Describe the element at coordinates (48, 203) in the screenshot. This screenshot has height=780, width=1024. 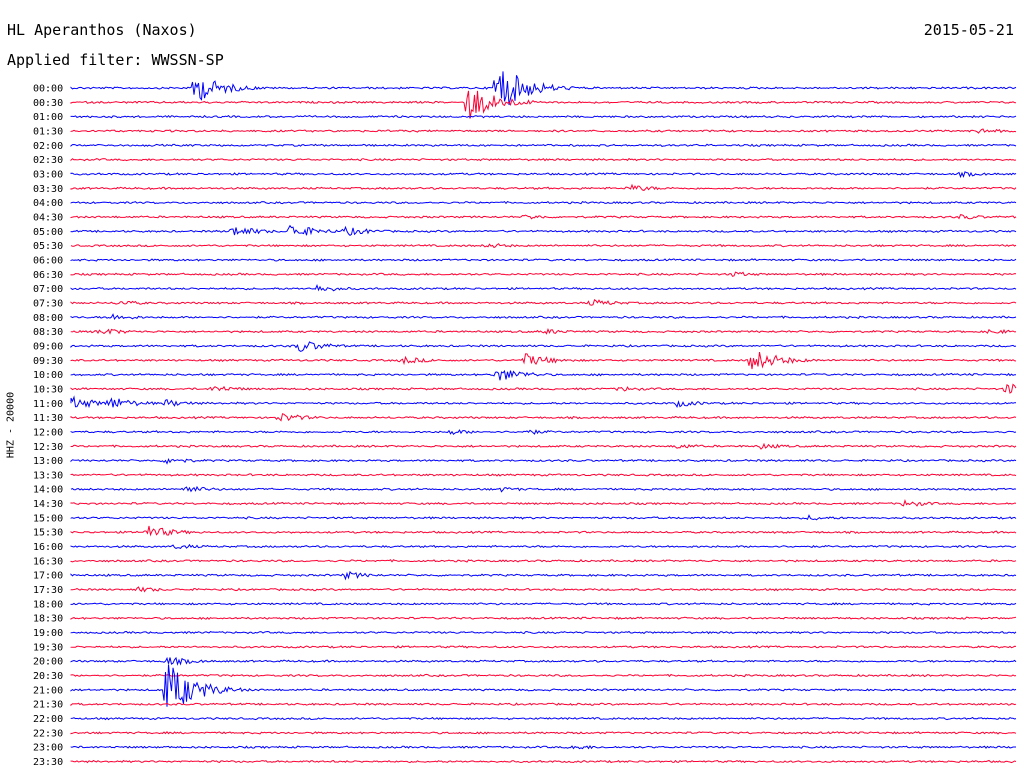
I see `time-tick-label: 04:00` at that location.